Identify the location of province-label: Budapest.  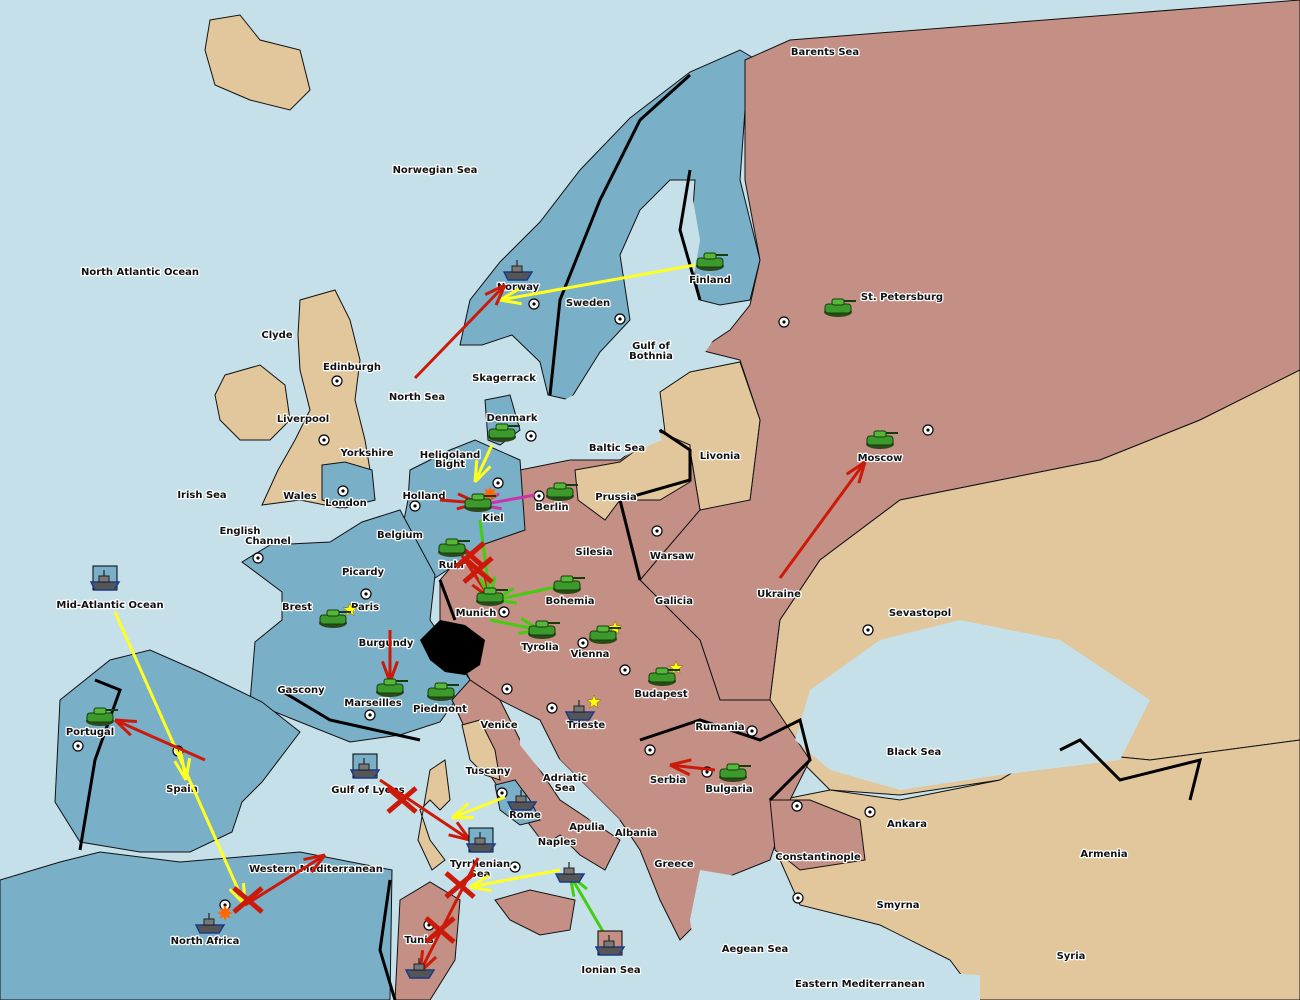
(661, 694).